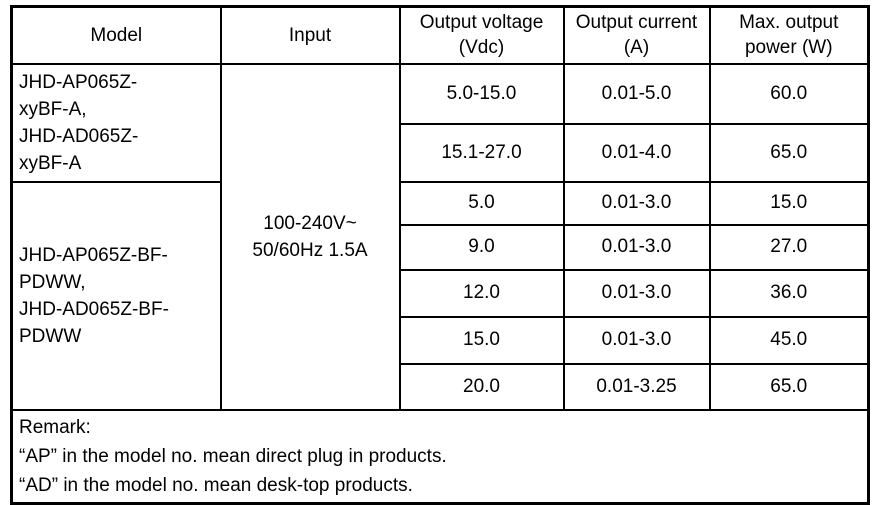  I want to click on model-cell-group2: JHD-AP065Z-BF- PDWW, JHD-AD065Z-BF- PDWW, so click(116, 295).